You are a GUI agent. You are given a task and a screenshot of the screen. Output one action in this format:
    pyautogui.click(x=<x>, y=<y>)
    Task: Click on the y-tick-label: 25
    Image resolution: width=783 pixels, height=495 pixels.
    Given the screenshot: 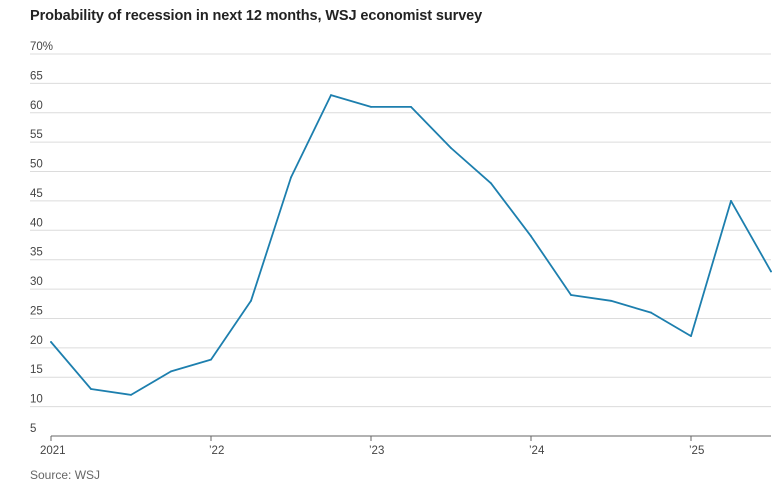 What is the action you would take?
    pyautogui.click(x=36, y=311)
    